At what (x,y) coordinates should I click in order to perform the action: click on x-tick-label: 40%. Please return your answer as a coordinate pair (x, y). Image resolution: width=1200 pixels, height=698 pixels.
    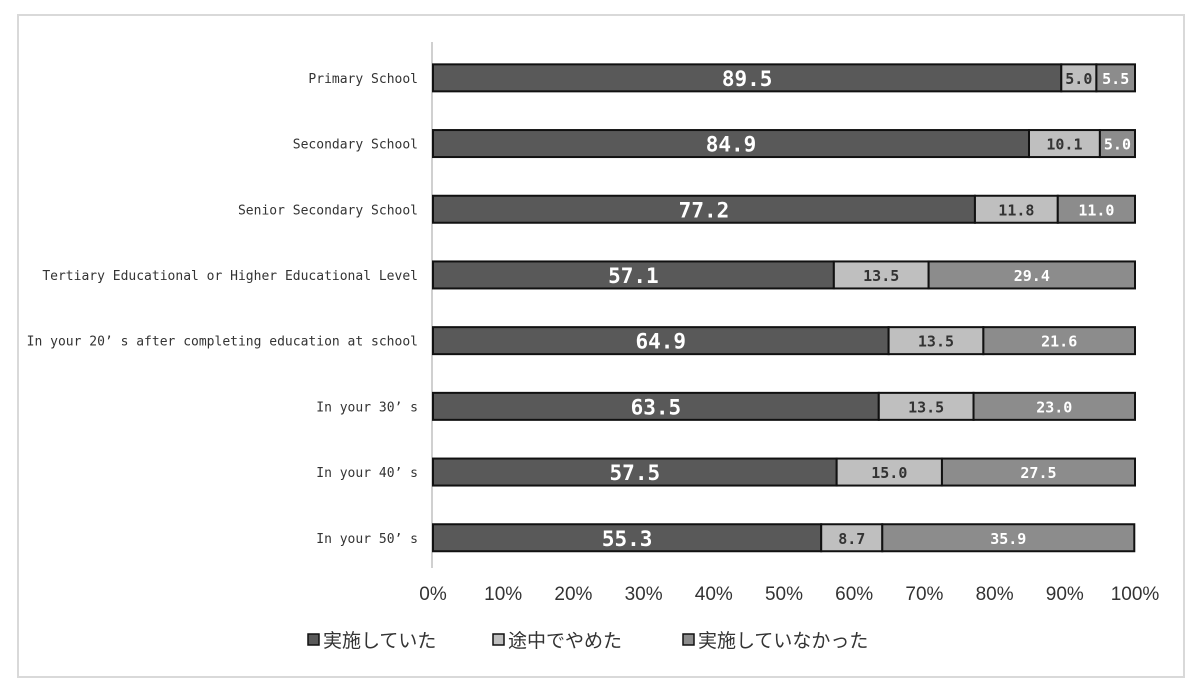
    Looking at the image, I should click on (714, 594).